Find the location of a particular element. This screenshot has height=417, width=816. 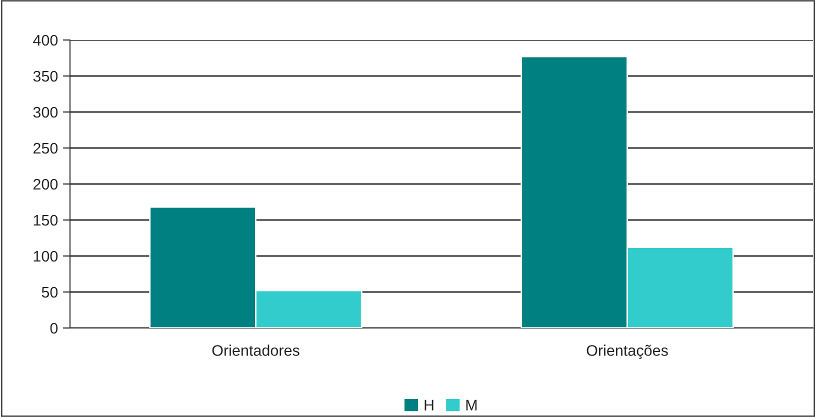

x-tick-label: Orientadores is located at coordinates (256, 350).